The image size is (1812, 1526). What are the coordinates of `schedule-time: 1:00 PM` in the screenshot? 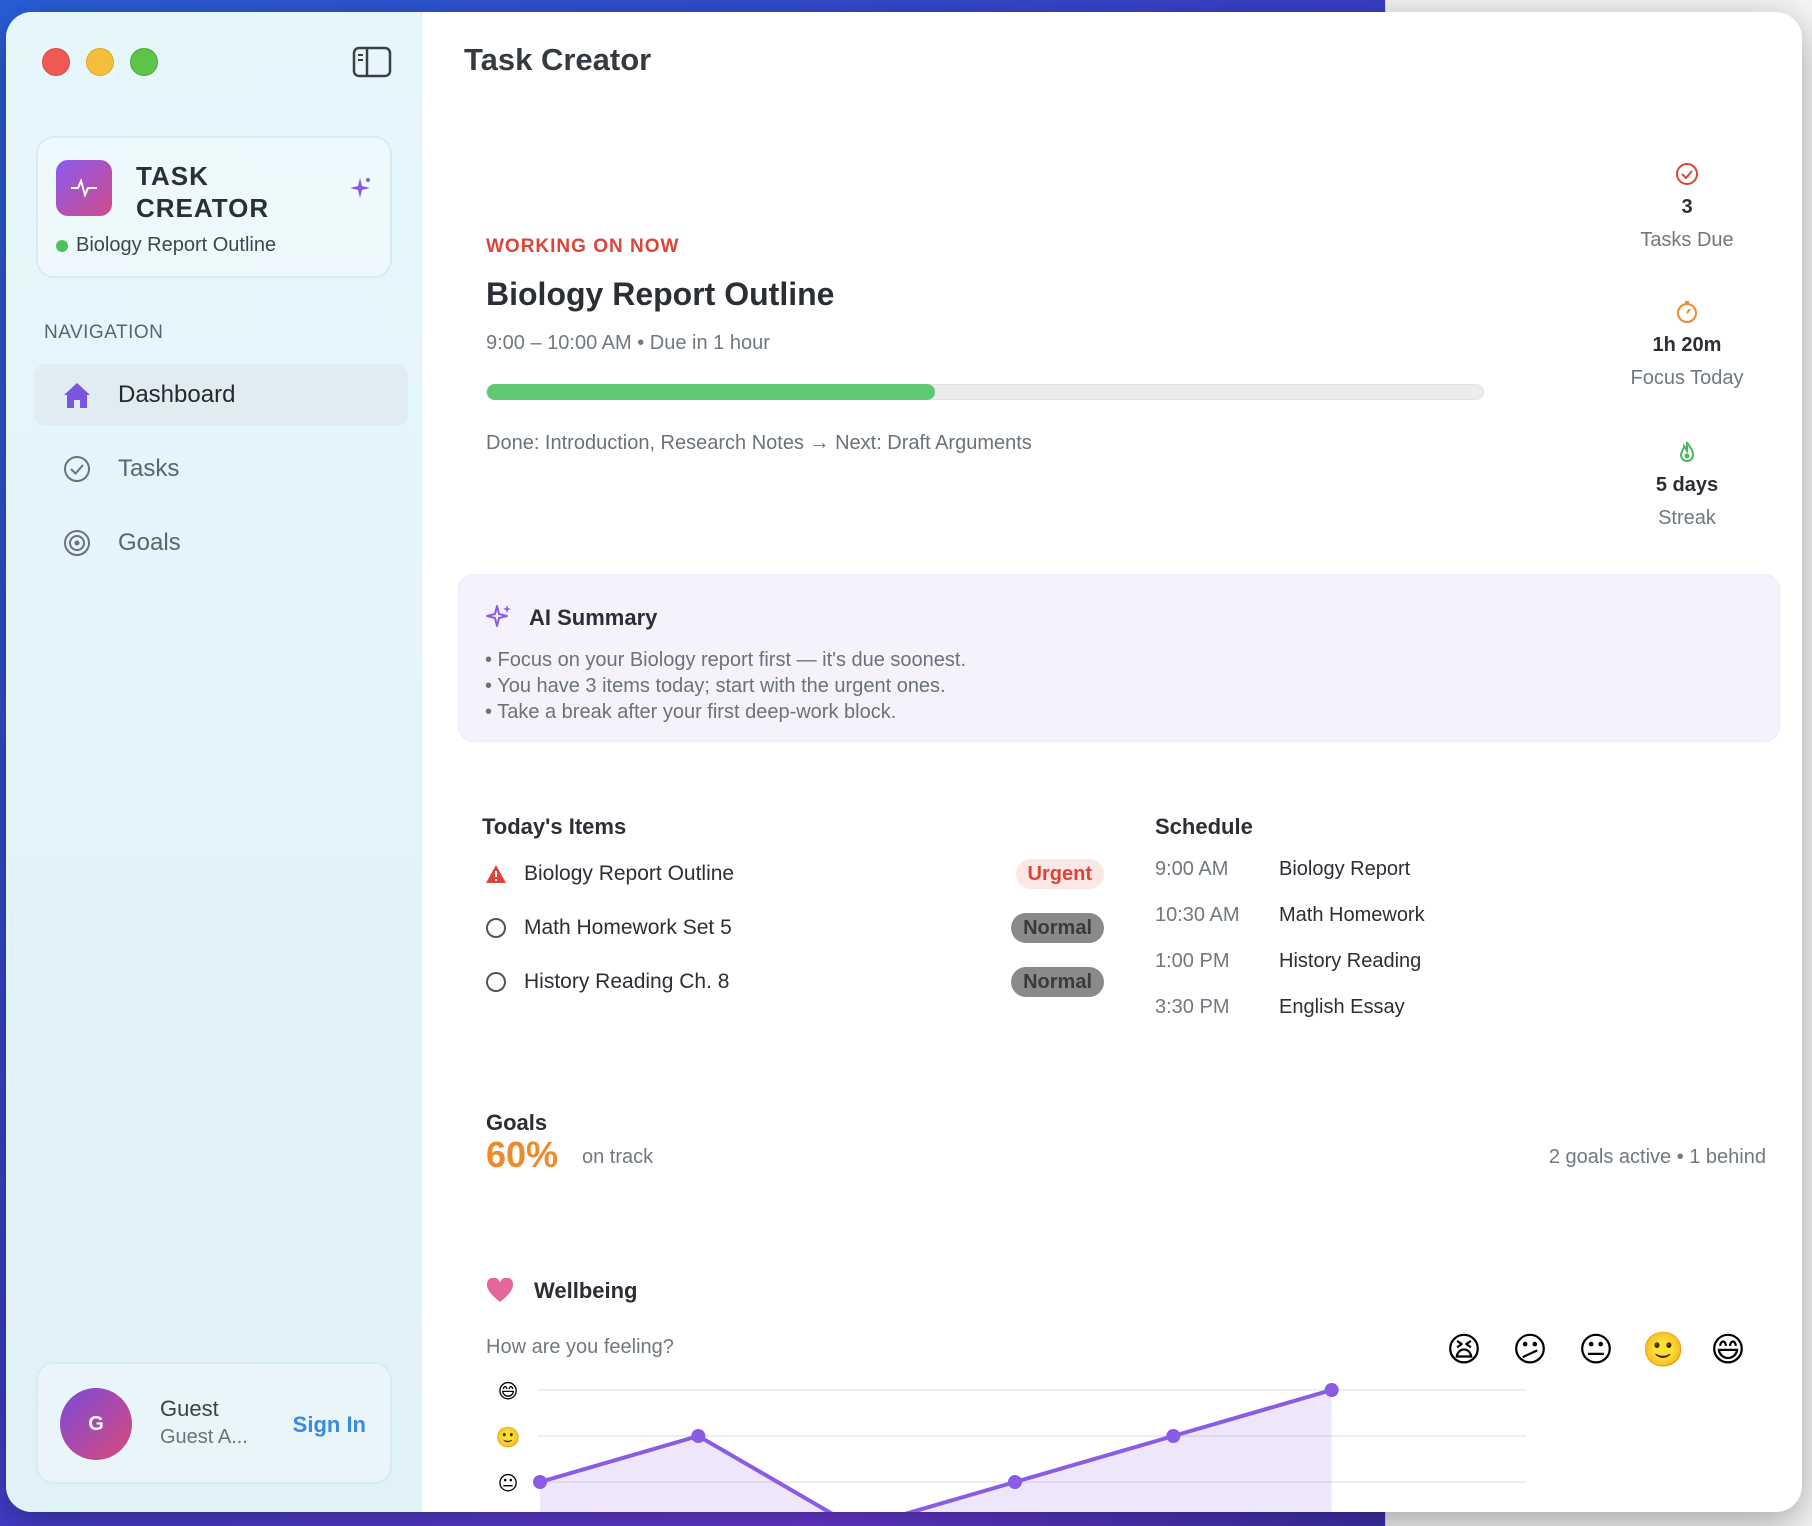 It's located at (1192, 961).